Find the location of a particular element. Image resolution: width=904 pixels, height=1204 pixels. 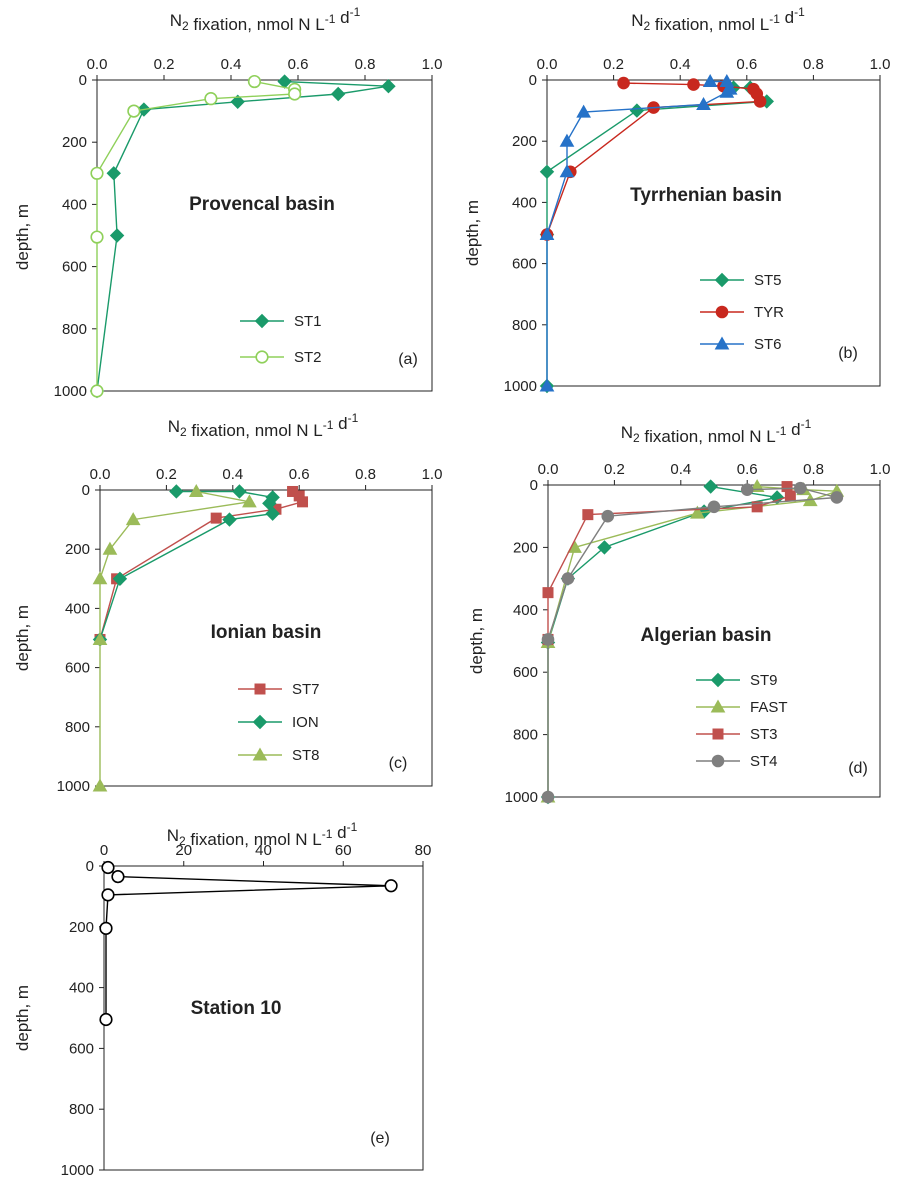

plot-frame is located at coordinates (264, 235).